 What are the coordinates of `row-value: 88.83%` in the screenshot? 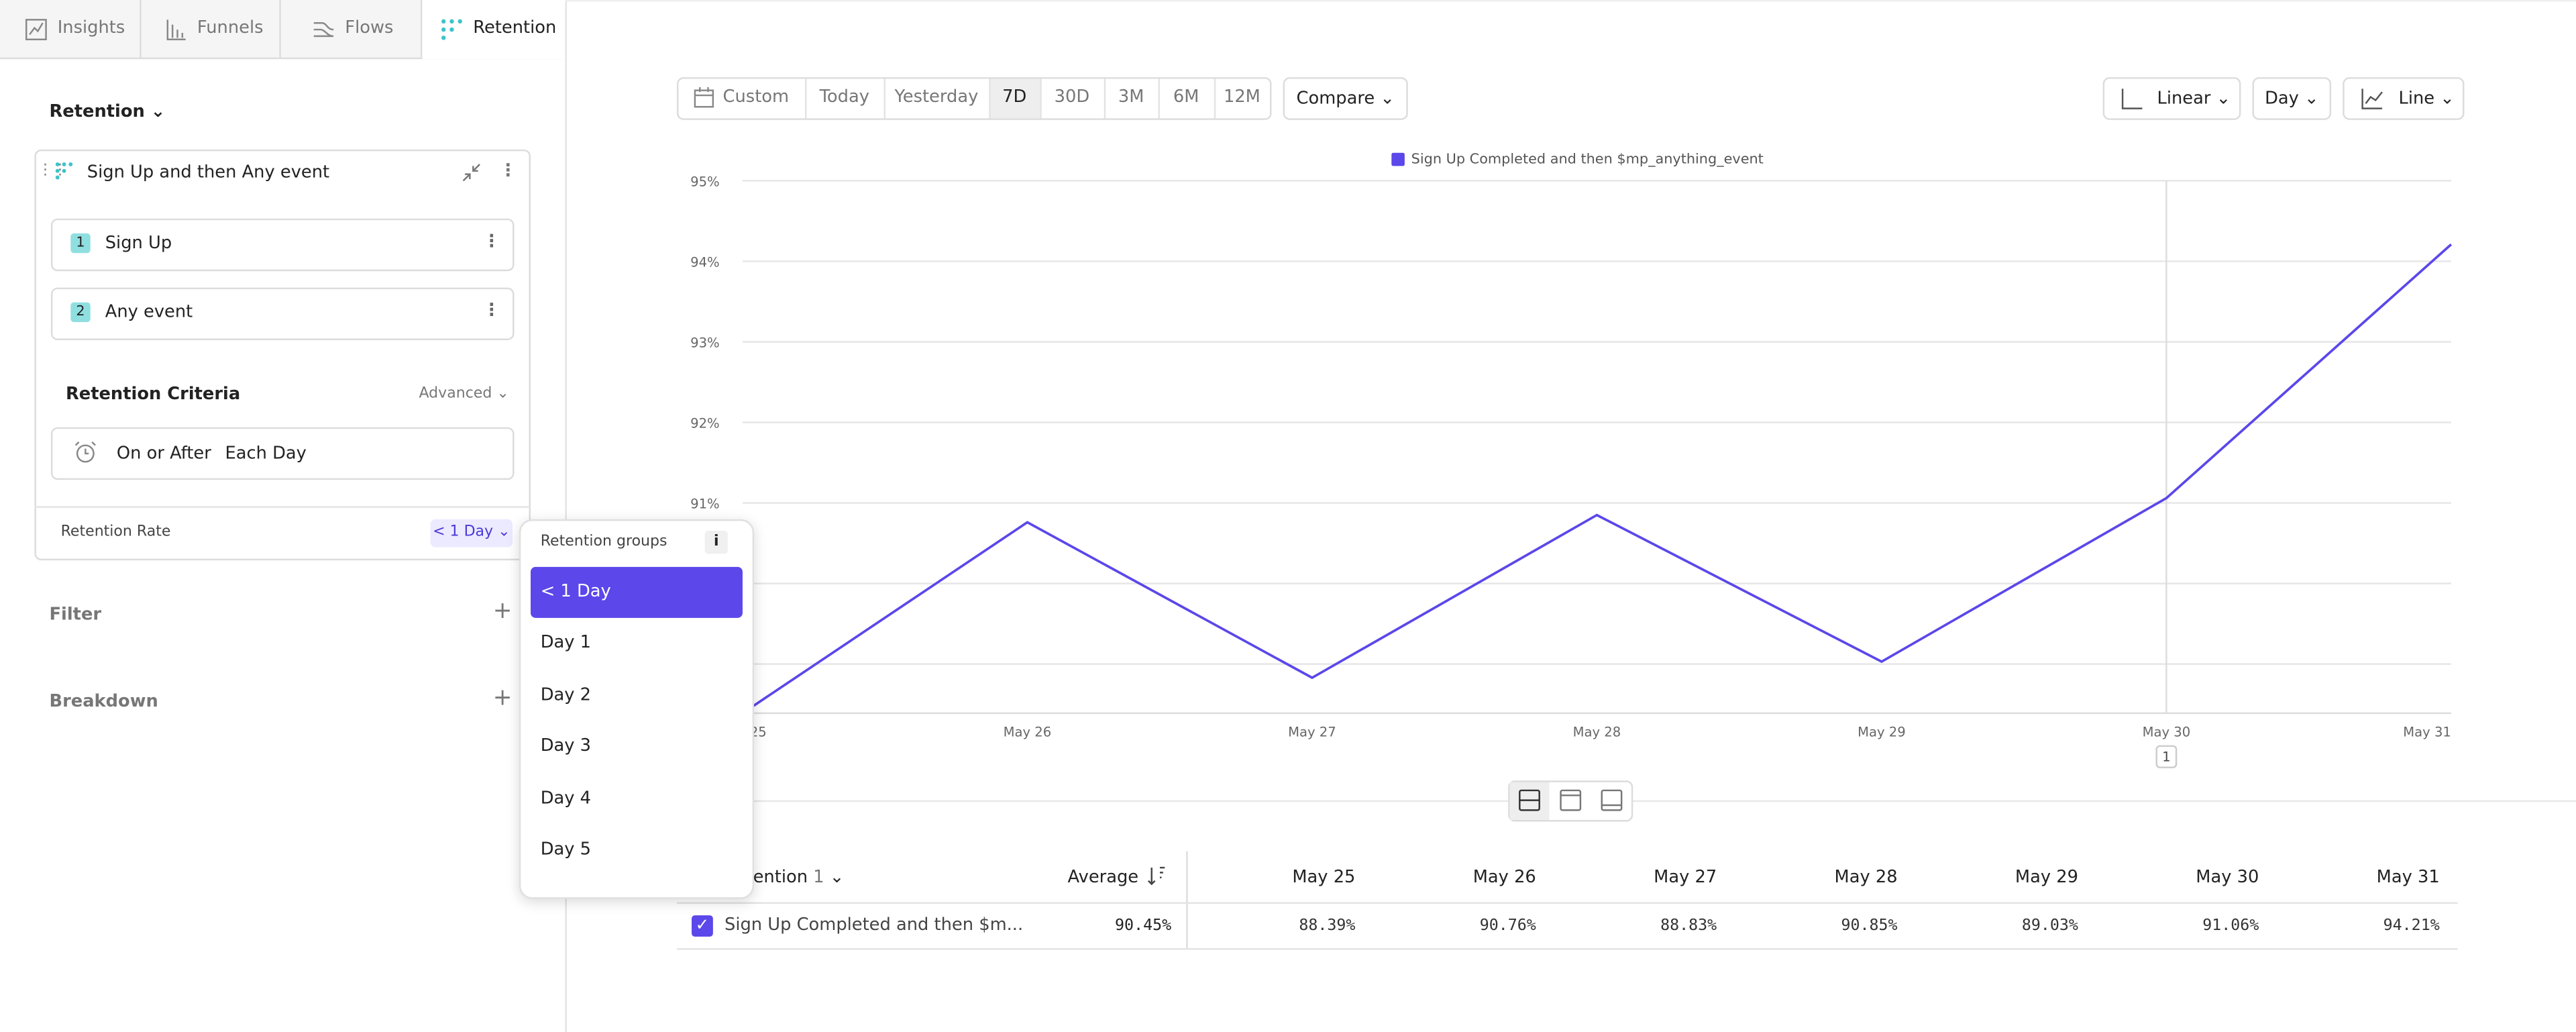 It's located at (1688, 926).